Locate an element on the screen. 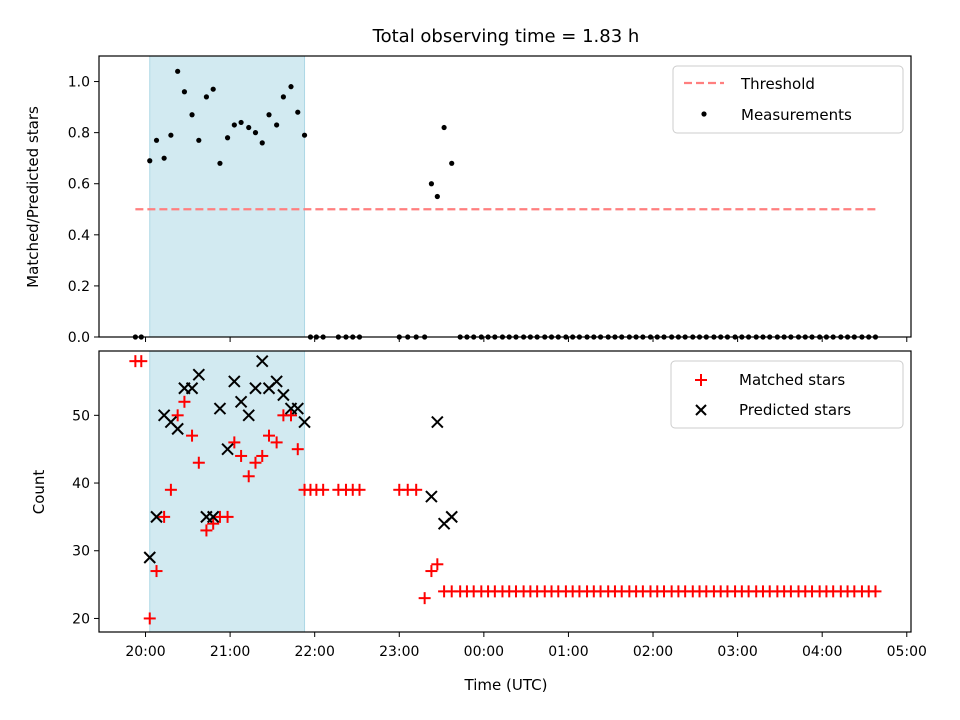 The image size is (960, 720). y-tick-label: 0.2 is located at coordinates (79, 287).